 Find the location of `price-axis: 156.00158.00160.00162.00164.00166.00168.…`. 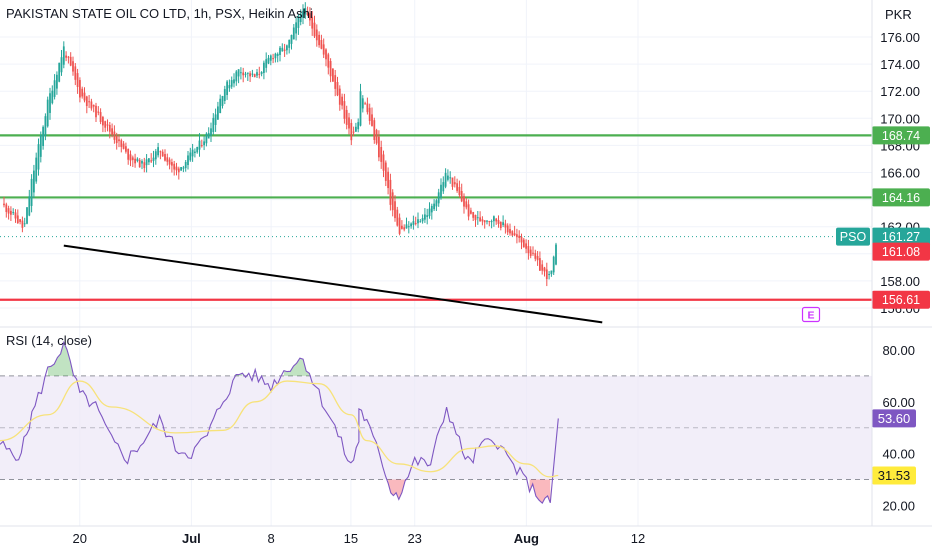

price-axis: 156.00158.00160.00162.00164.00166.00168.… is located at coordinates (883, 173).